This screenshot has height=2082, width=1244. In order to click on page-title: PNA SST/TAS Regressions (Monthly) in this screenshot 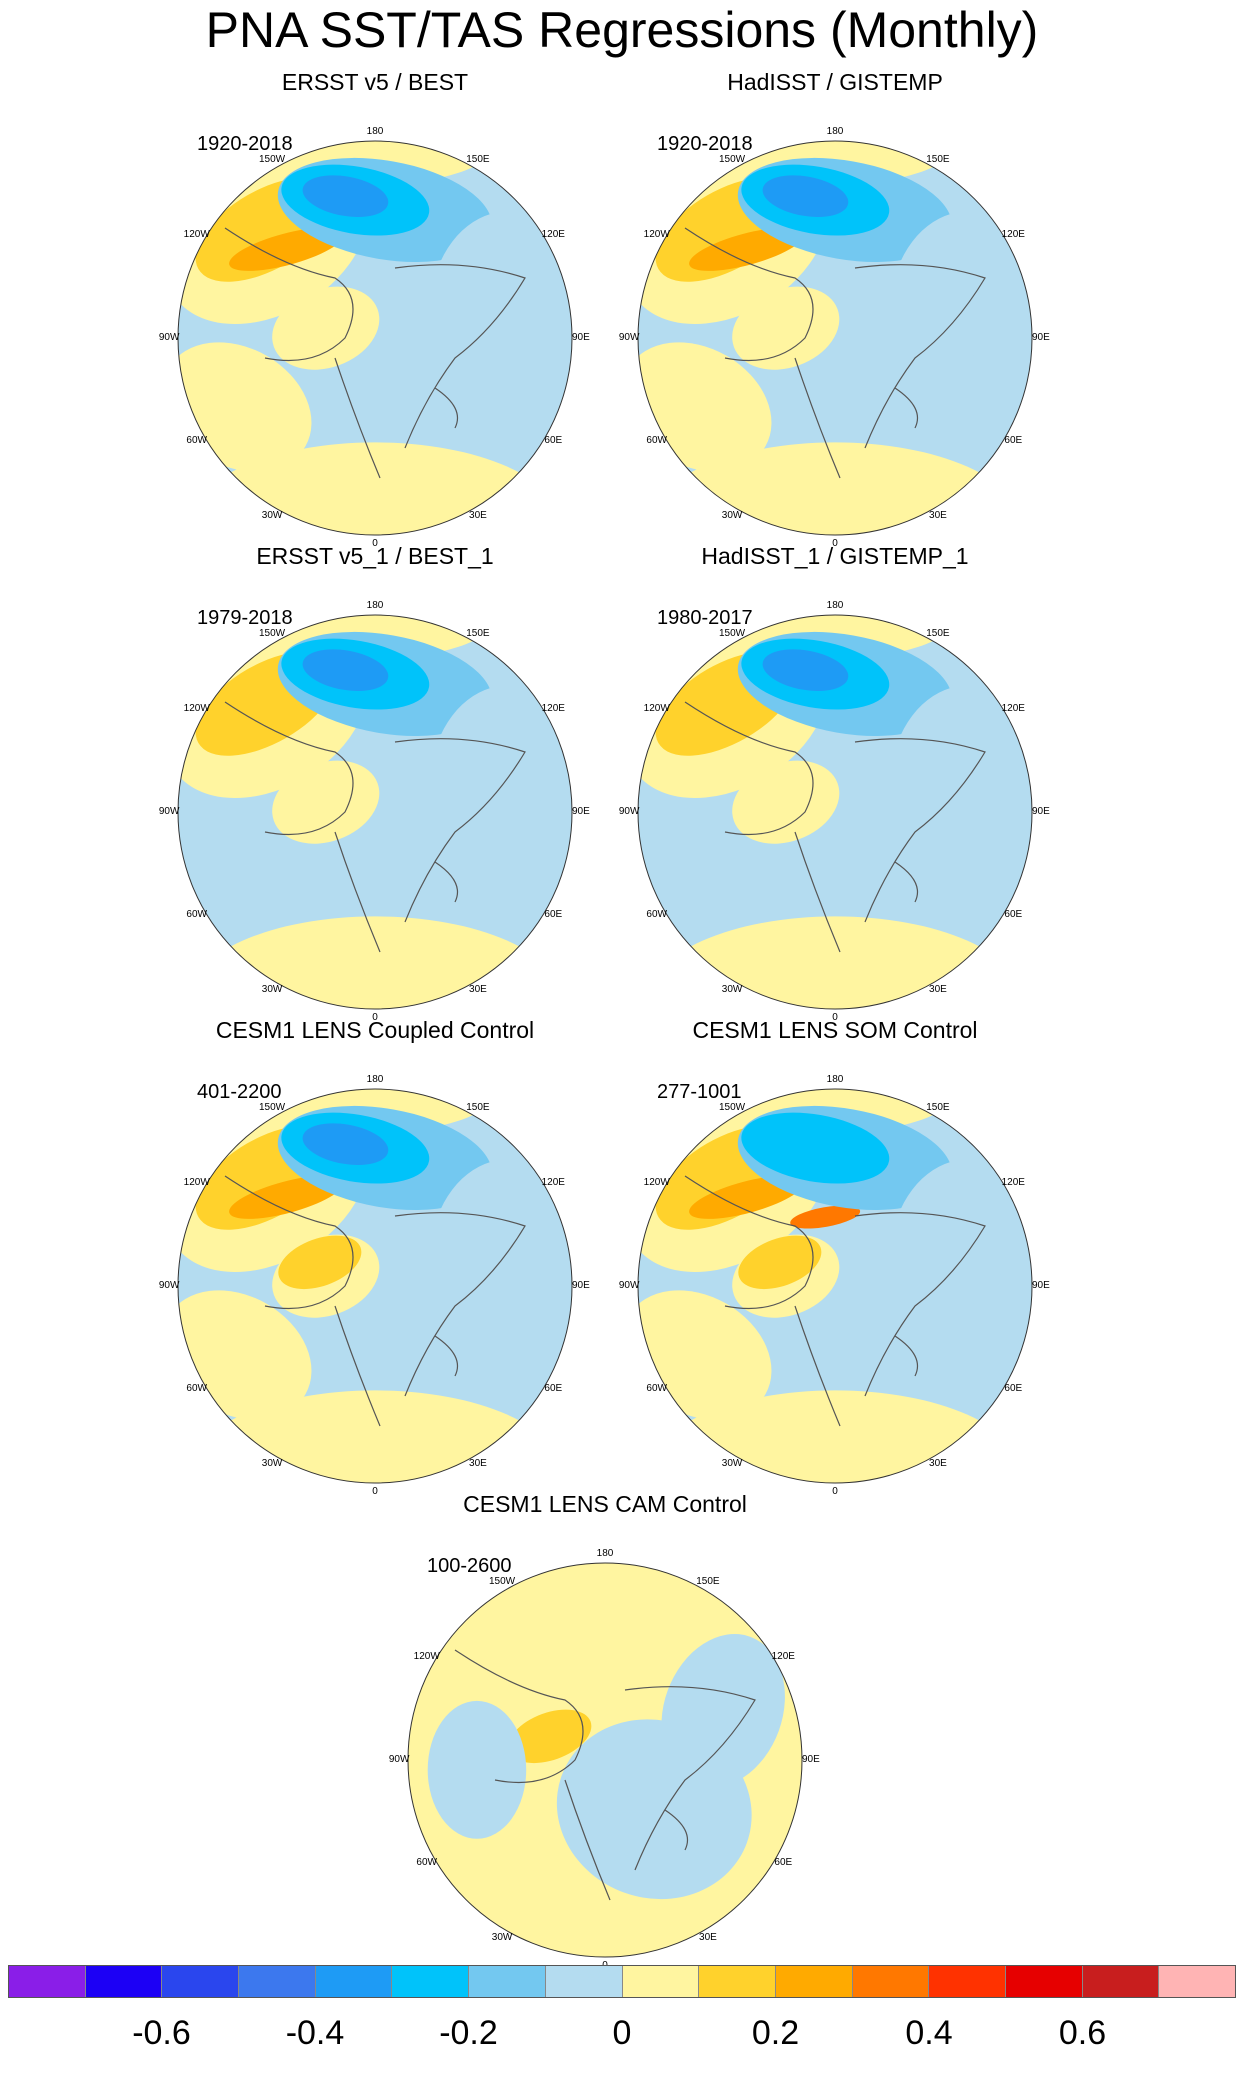, I will do `click(622, 30)`.